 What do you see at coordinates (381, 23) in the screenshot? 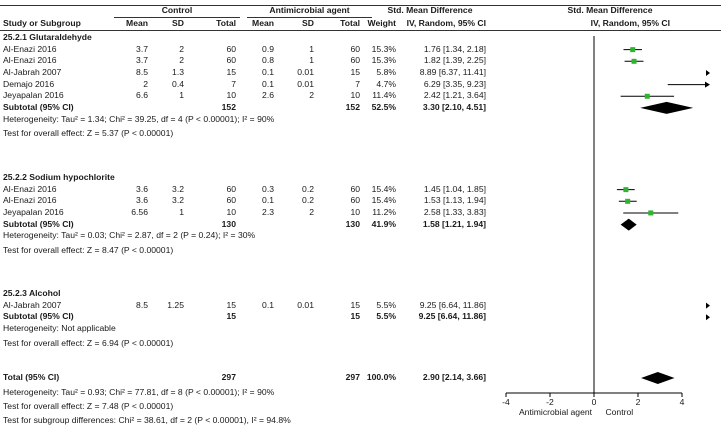
I see `col-weight: Weight` at bounding box center [381, 23].